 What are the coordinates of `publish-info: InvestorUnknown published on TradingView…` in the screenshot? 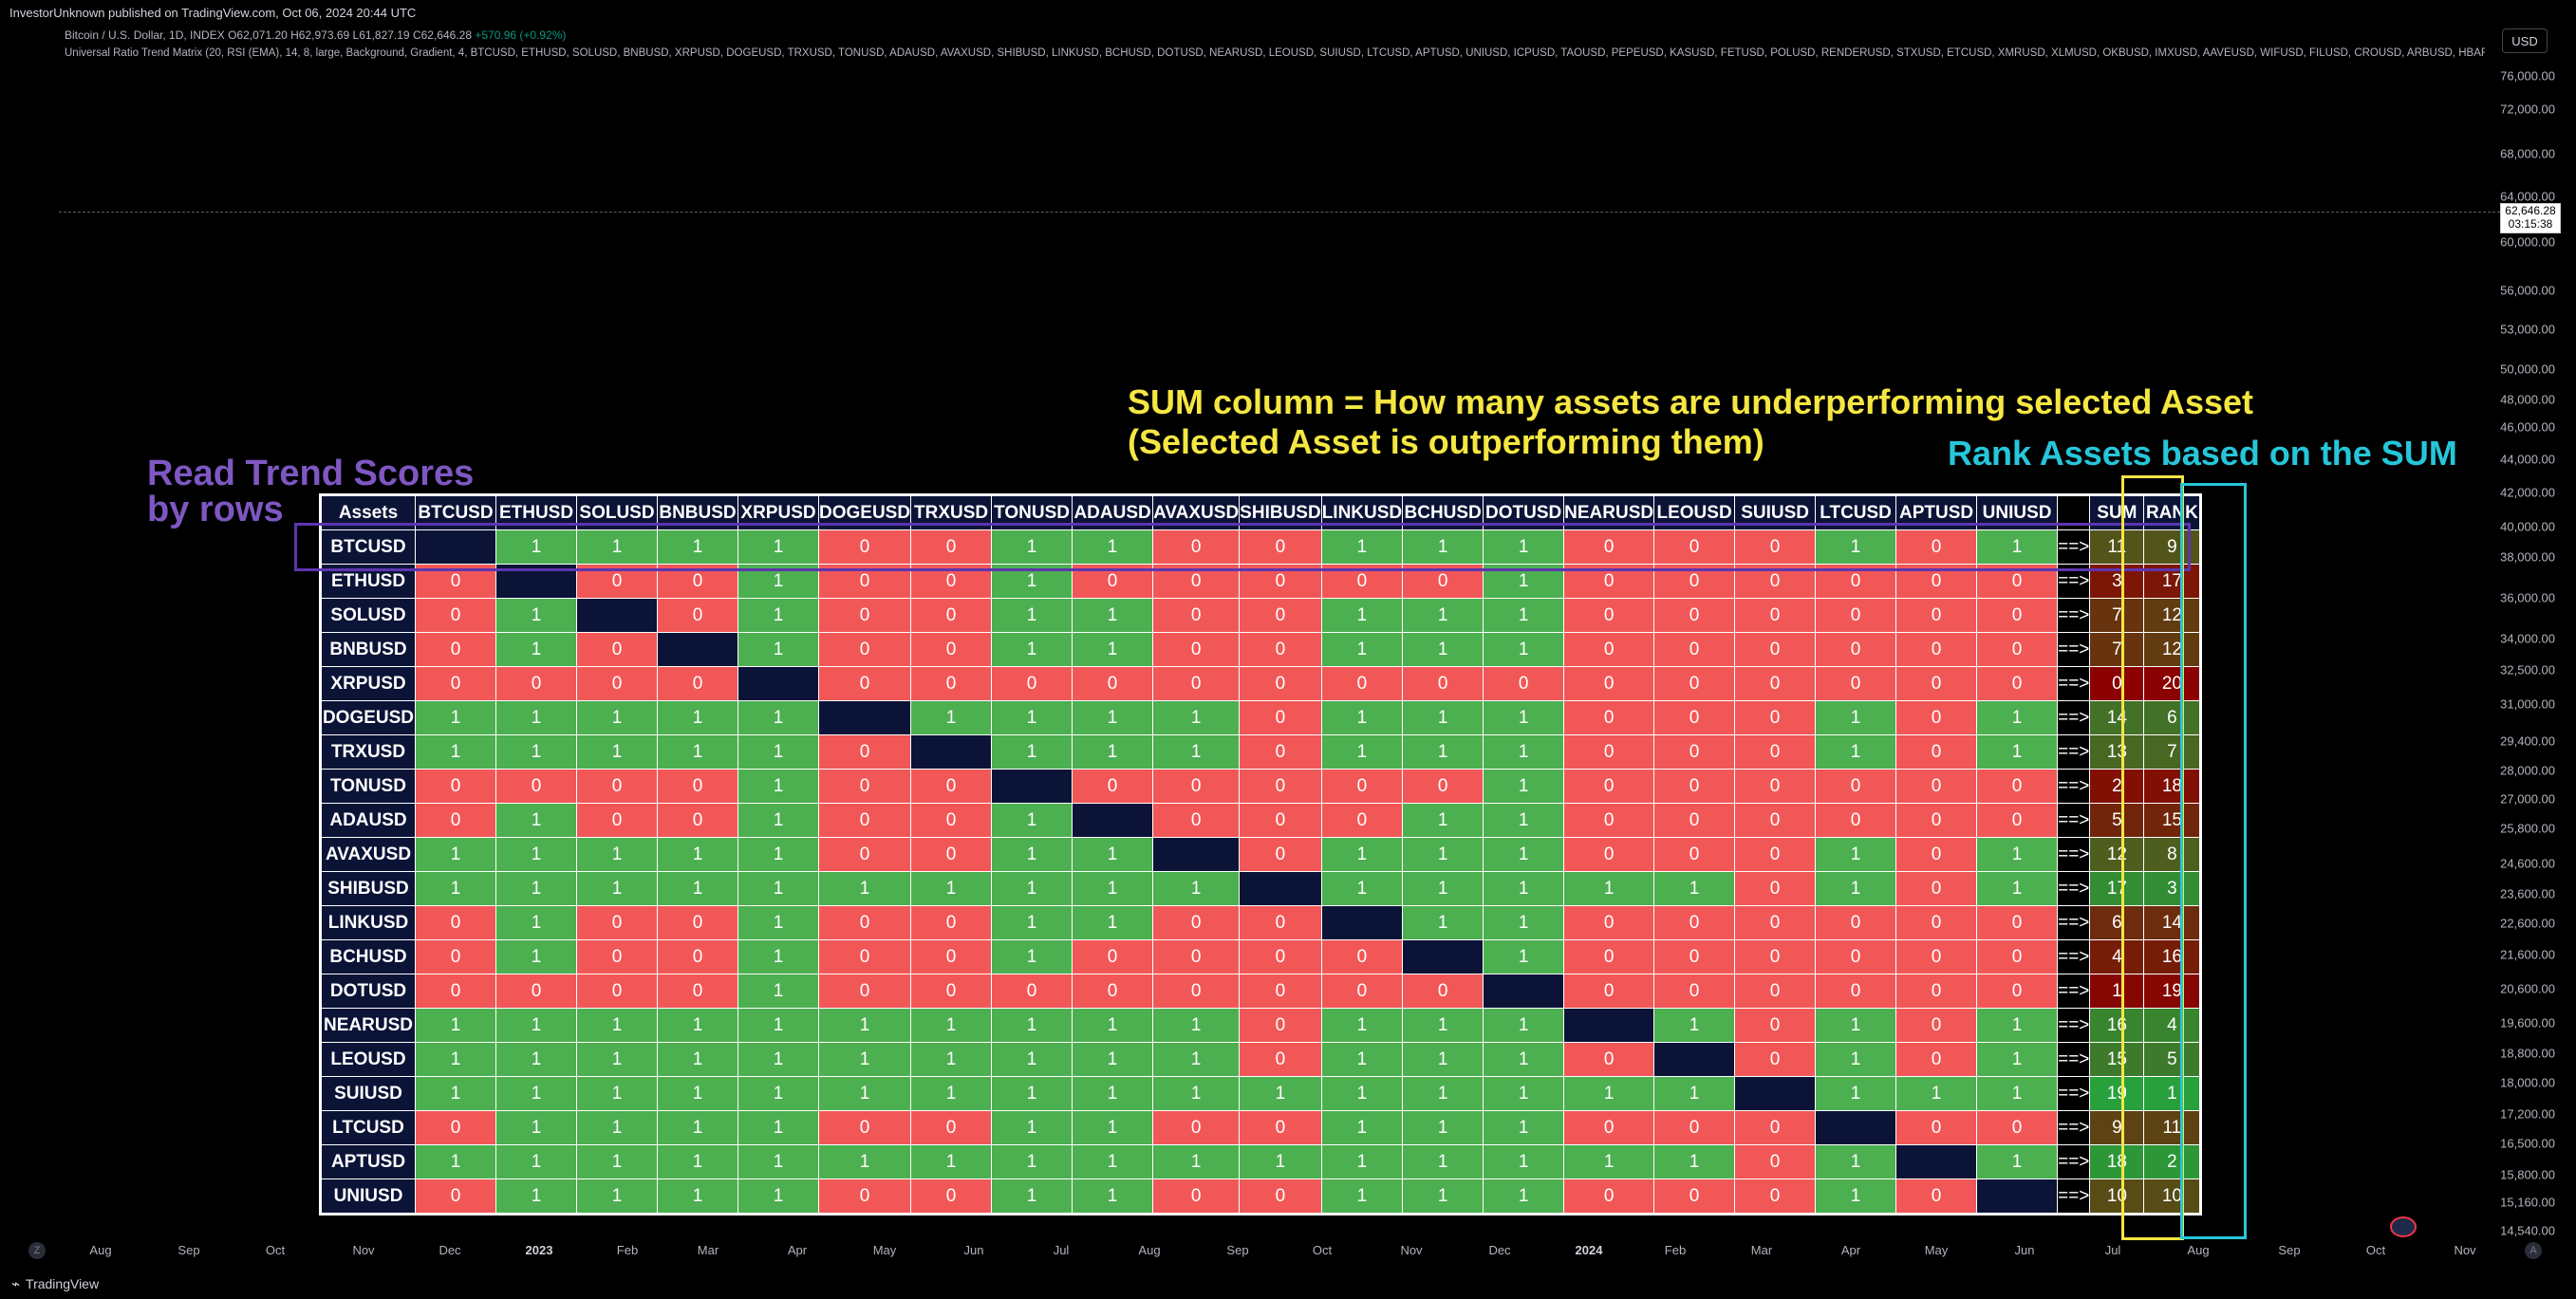 It's located at (213, 13).